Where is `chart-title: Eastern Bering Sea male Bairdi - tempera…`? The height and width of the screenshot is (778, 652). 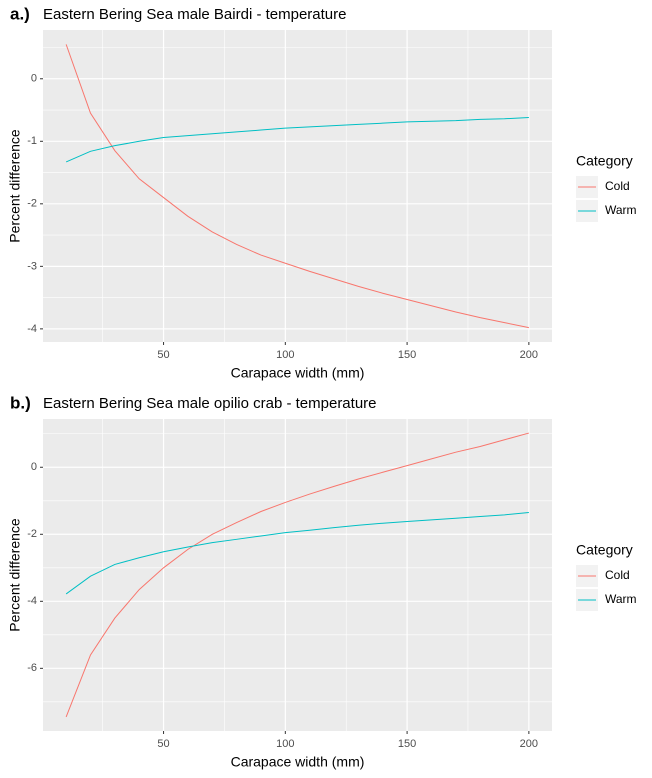 chart-title: Eastern Bering Sea male Bairdi - tempera… is located at coordinates (194, 14).